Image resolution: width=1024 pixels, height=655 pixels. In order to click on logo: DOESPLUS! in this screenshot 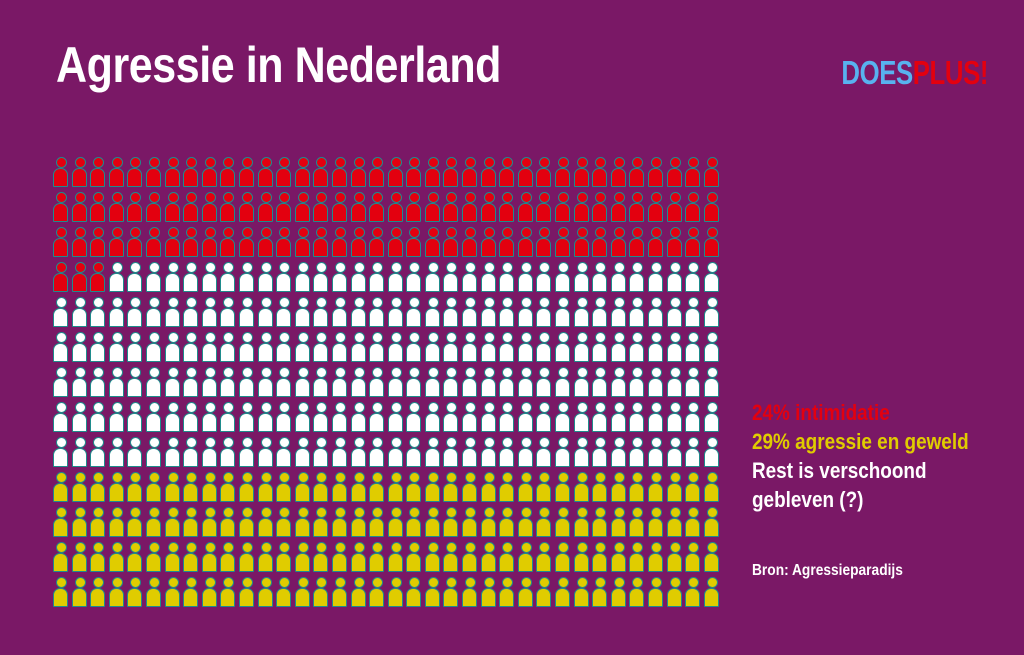, I will do `click(914, 72)`.